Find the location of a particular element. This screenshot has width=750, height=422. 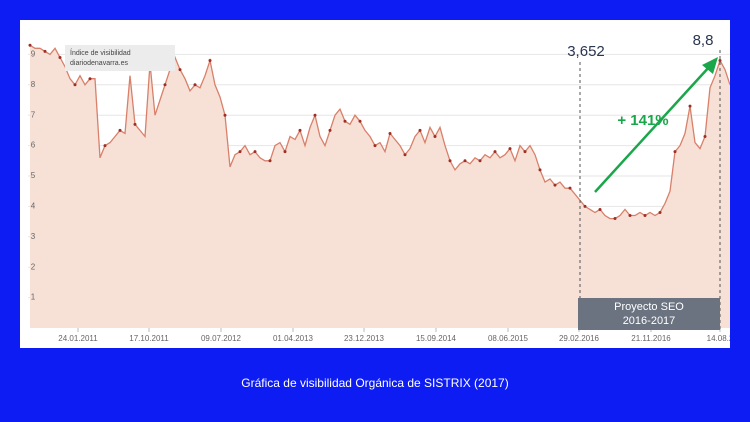

x-tick-label: 17.10.2011 is located at coordinates (149, 338).